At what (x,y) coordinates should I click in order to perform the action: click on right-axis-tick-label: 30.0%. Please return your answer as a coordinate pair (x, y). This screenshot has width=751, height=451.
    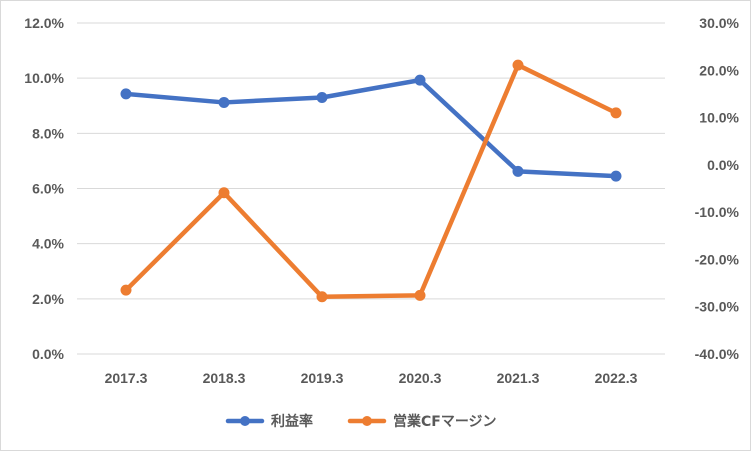
    Looking at the image, I should click on (719, 23).